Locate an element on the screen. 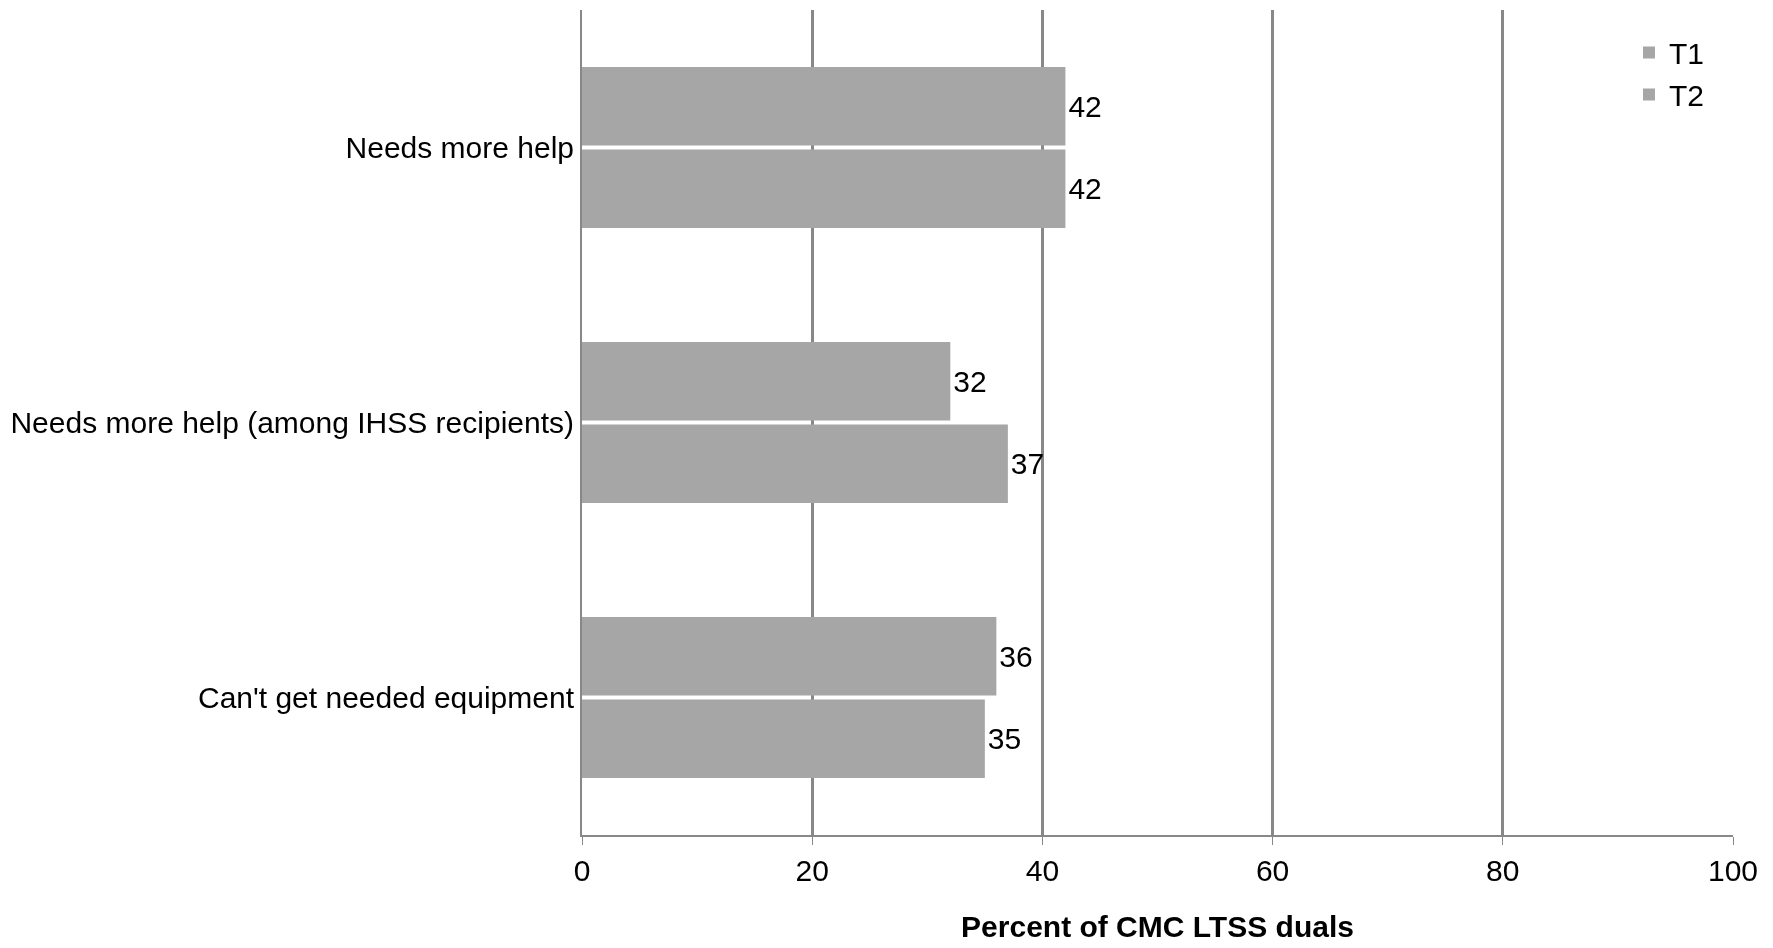  legend-label: T1 is located at coordinates (1686, 54).